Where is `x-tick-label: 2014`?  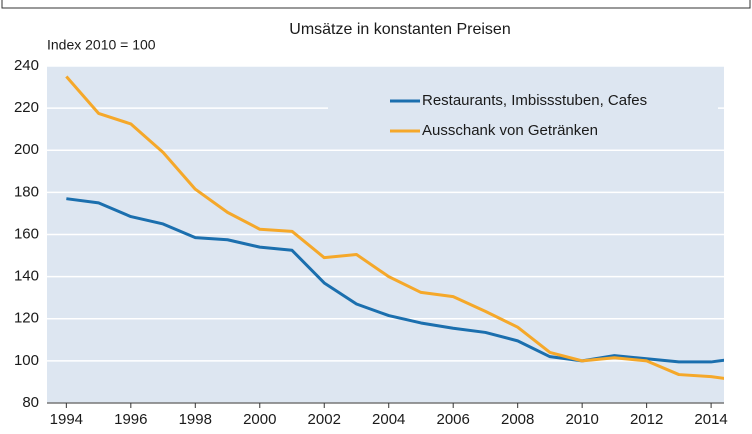
x-tick-label: 2014 is located at coordinates (710, 419).